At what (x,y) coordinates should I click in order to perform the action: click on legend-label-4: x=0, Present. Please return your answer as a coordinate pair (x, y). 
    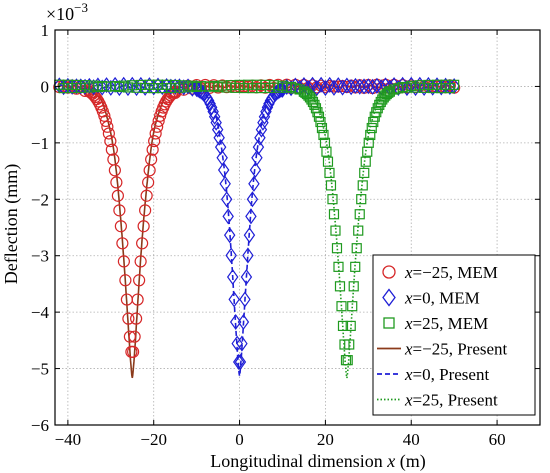
    Looking at the image, I should click on (446, 374).